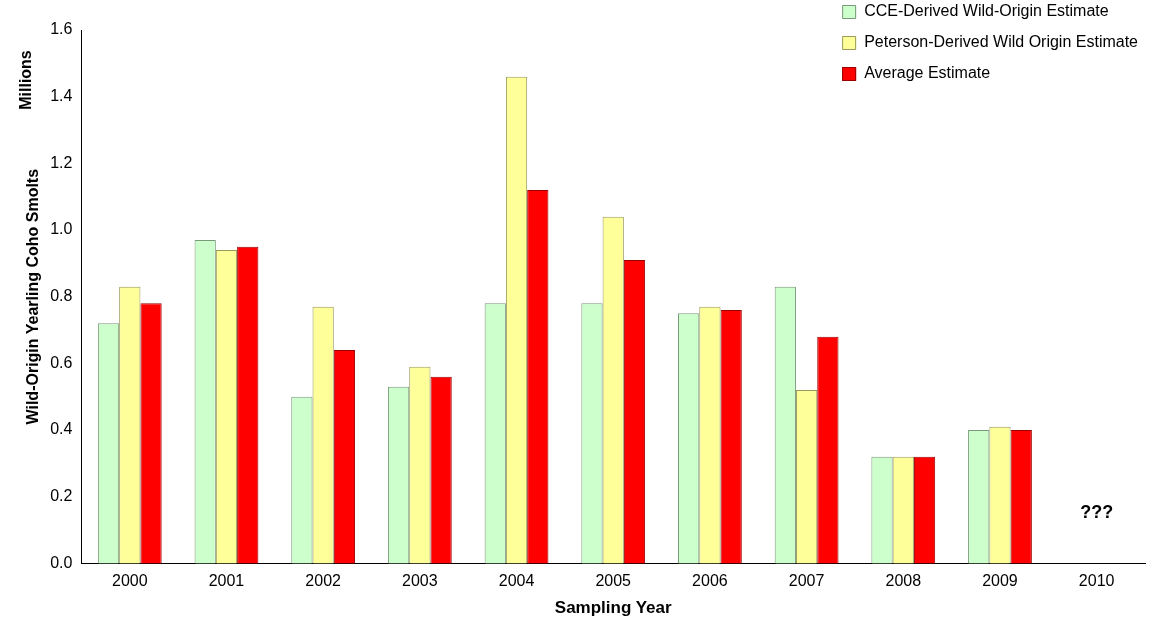 This screenshot has height=633, width=1155. Describe the element at coordinates (61, 162) in the screenshot. I see `y-tick-label: 1.2` at that location.